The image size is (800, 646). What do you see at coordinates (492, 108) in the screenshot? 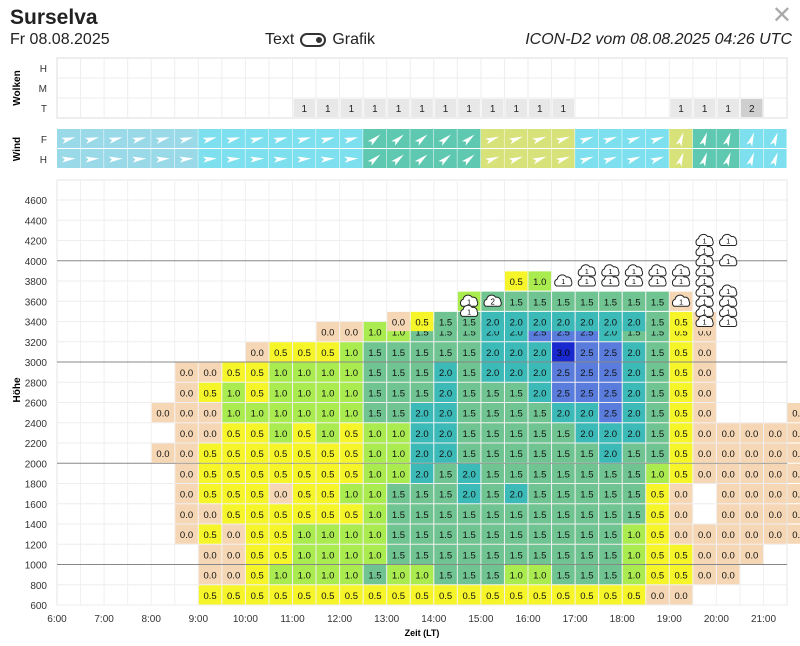
I see `low-cloud-cell` at bounding box center [492, 108].